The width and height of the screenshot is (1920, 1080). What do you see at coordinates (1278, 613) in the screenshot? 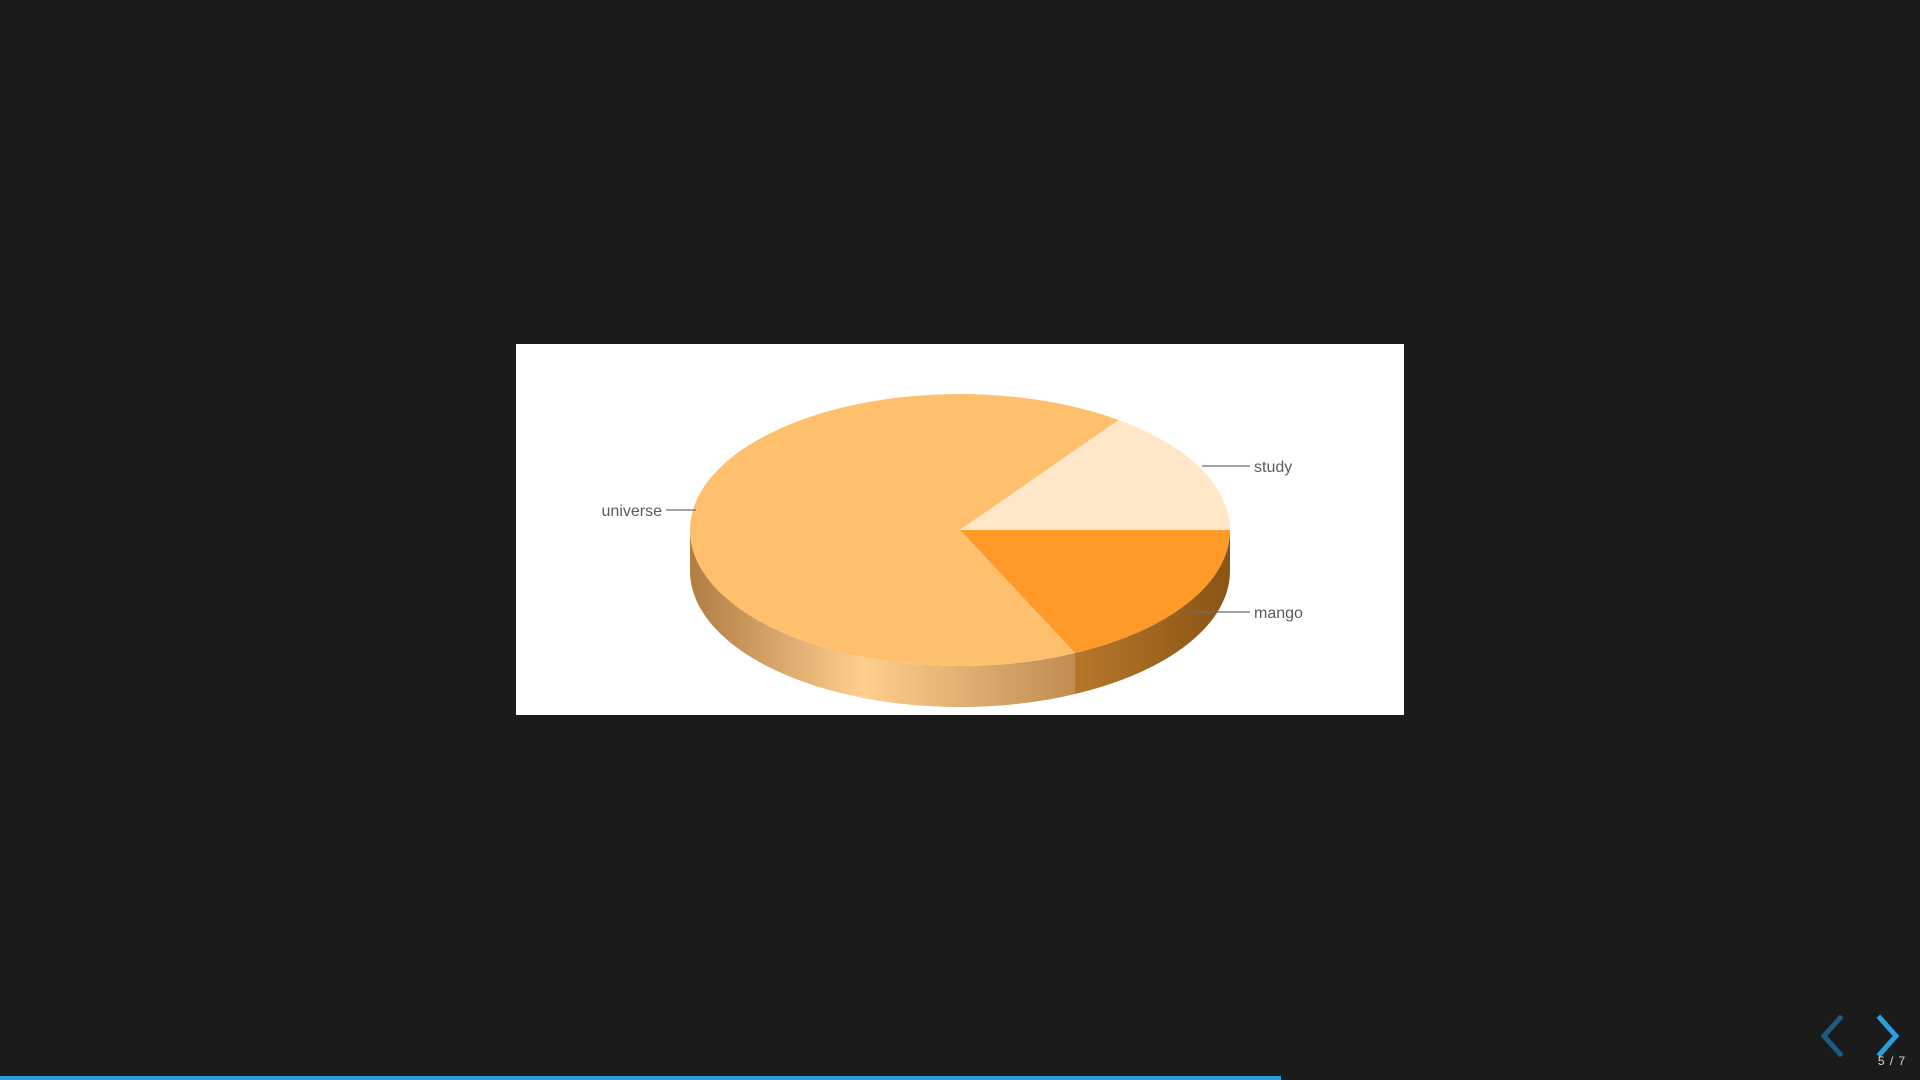
I see `pie-label-mango: mango` at bounding box center [1278, 613].